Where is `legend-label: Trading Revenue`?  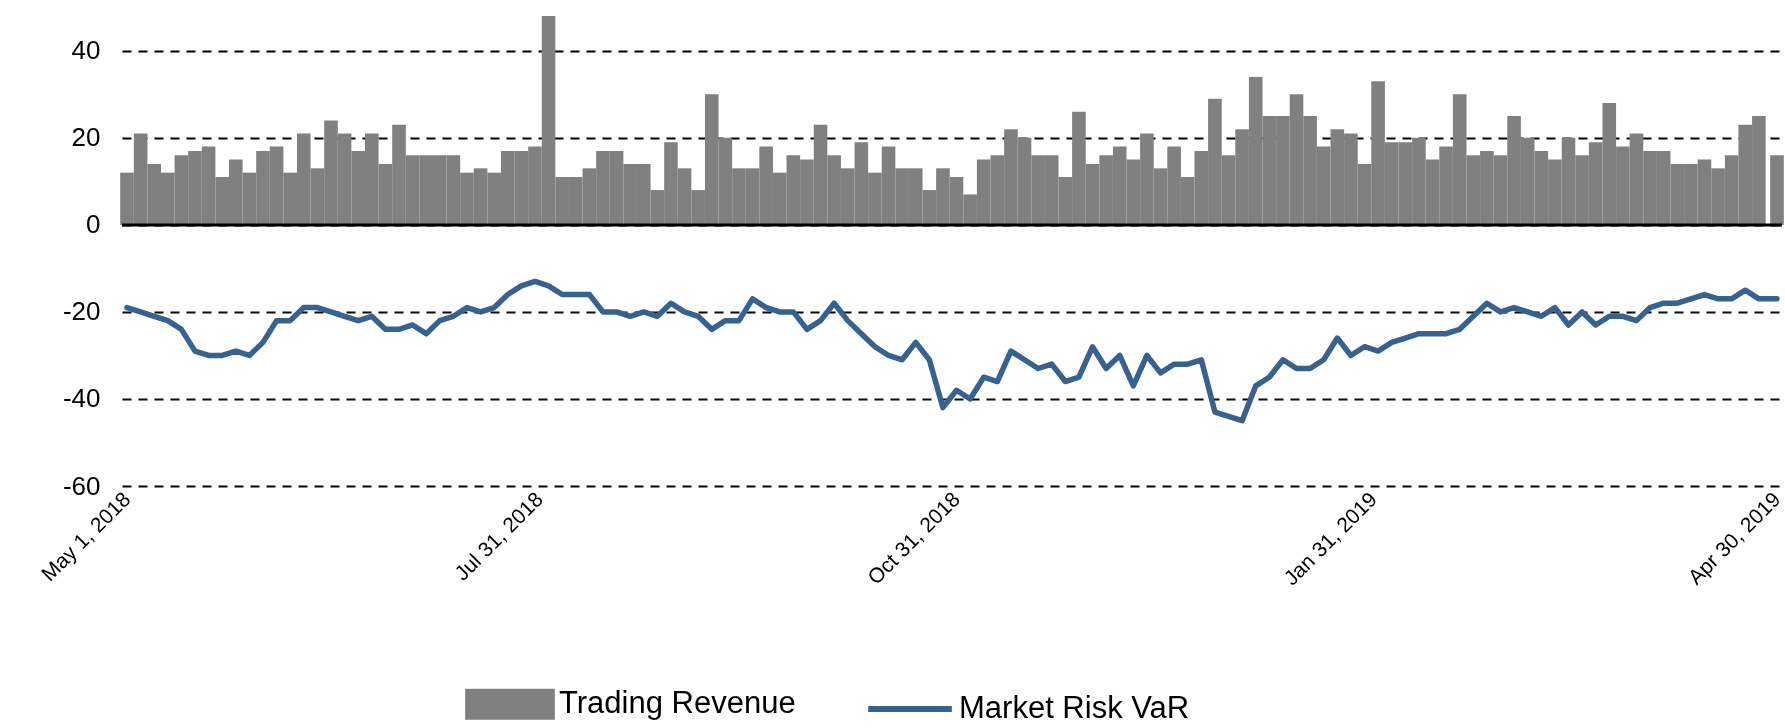 legend-label: Trading Revenue is located at coordinates (677, 703).